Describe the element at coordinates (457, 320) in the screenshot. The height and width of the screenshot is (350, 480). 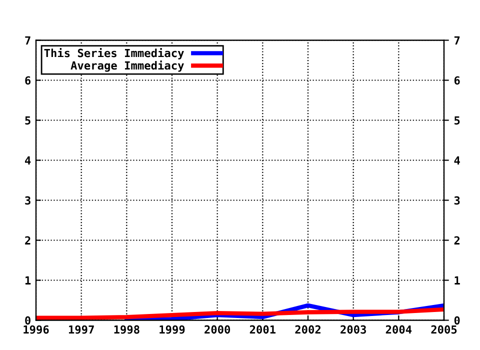
I see `y2-tick-label: 0` at that location.